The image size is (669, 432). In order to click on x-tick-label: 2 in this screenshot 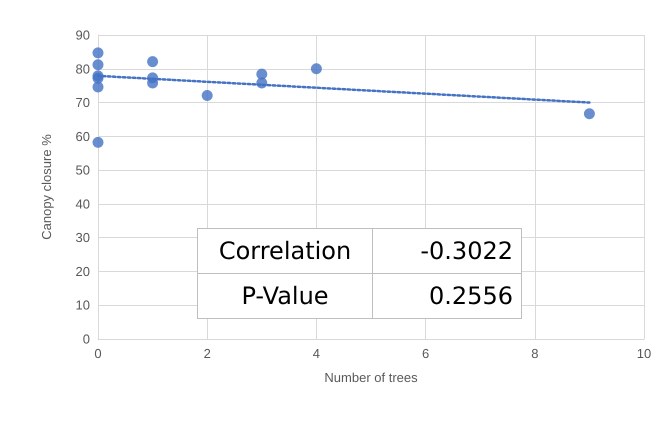, I will do `click(207, 353)`.